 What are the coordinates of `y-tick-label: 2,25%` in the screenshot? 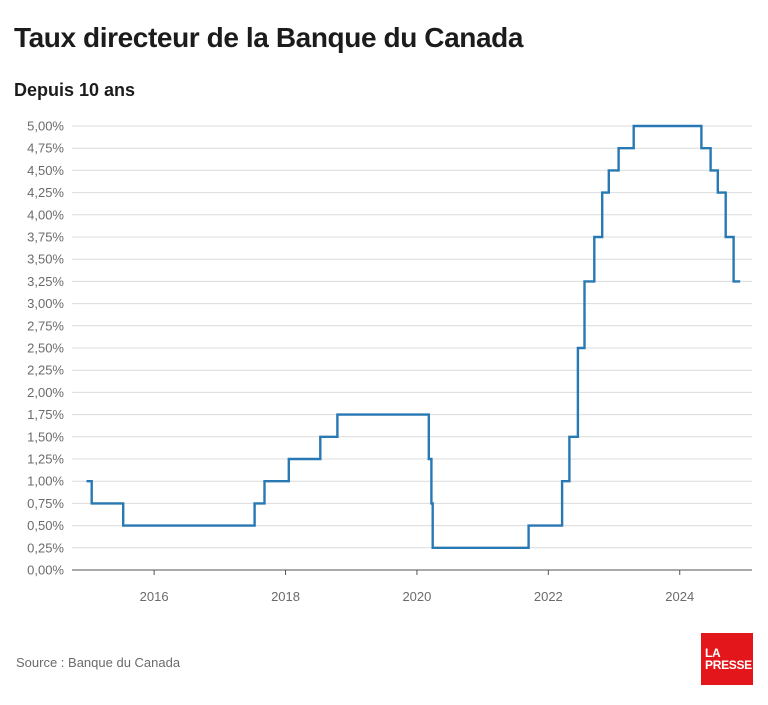 It's located at (45, 370).